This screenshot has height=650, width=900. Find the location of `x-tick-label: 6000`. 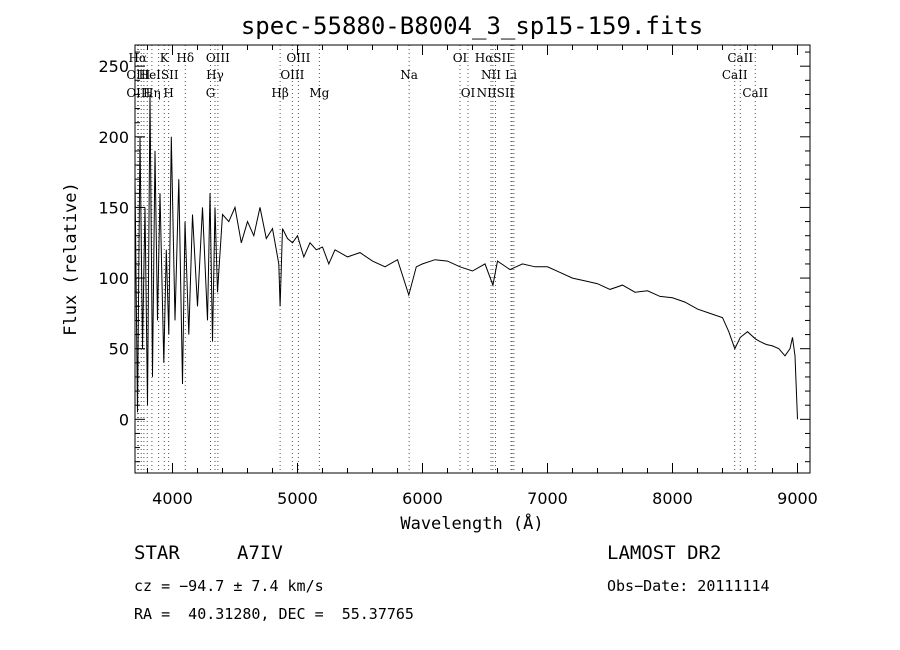

x-tick-label: 6000 is located at coordinates (422, 498).